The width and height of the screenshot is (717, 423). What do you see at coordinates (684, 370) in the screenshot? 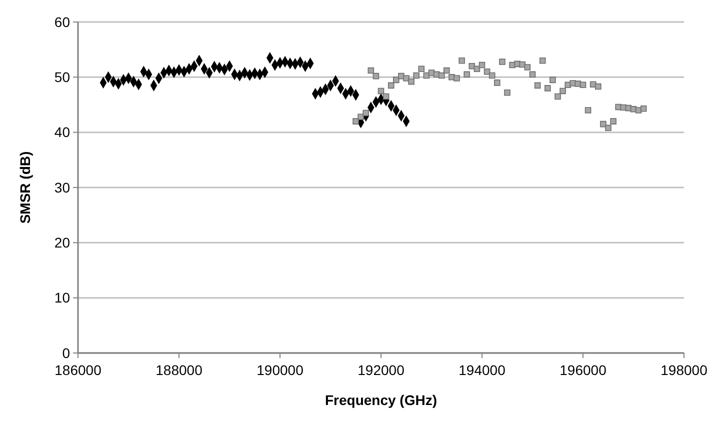
I see `x-tick-label: 198000` at bounding box center [684, 370].